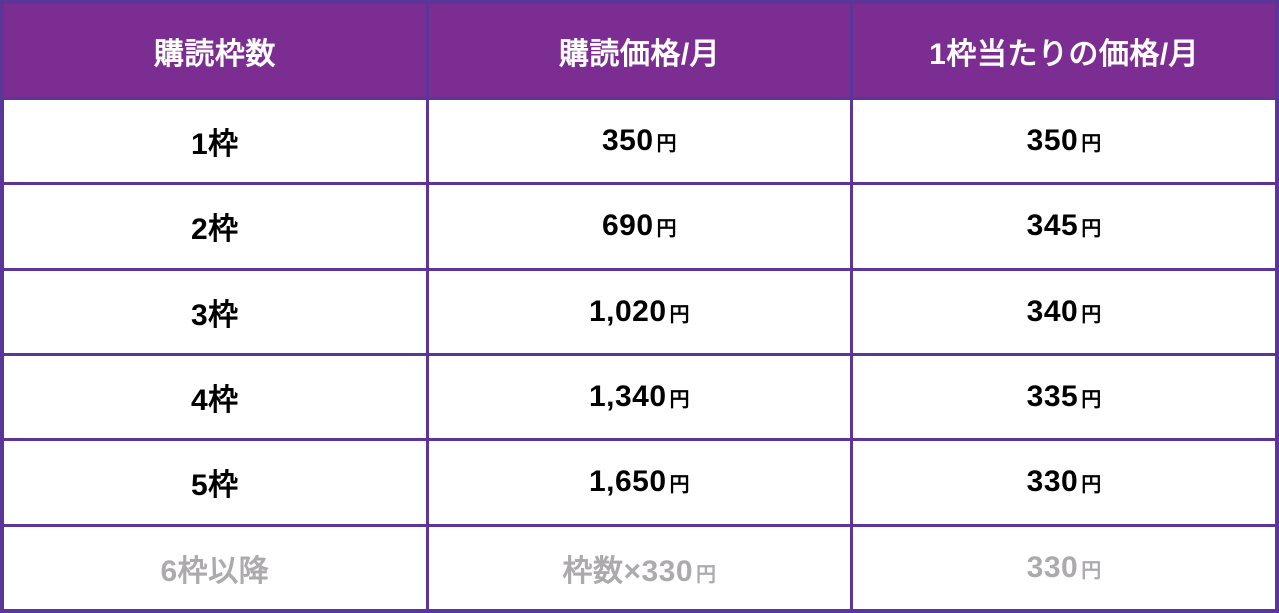 The image size is (1279, 613). What do you see at coordinates (1052, 397) in the screenshot?
I see `per-slot-amount: 335` at bounding box center [1052, 397].